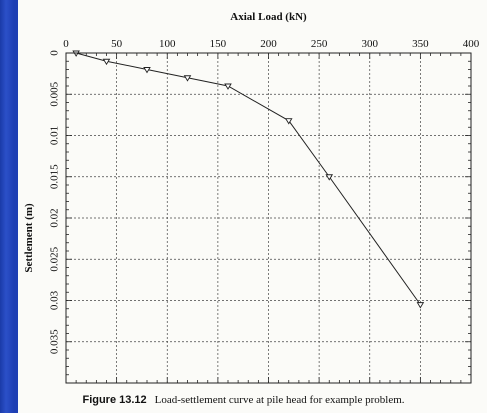 This screenshot has width=487, height=413. What do you see at coordinates (370, 44) in the screenshot?
I see `x-tick-label: 300` at bounding box center [370, 44].